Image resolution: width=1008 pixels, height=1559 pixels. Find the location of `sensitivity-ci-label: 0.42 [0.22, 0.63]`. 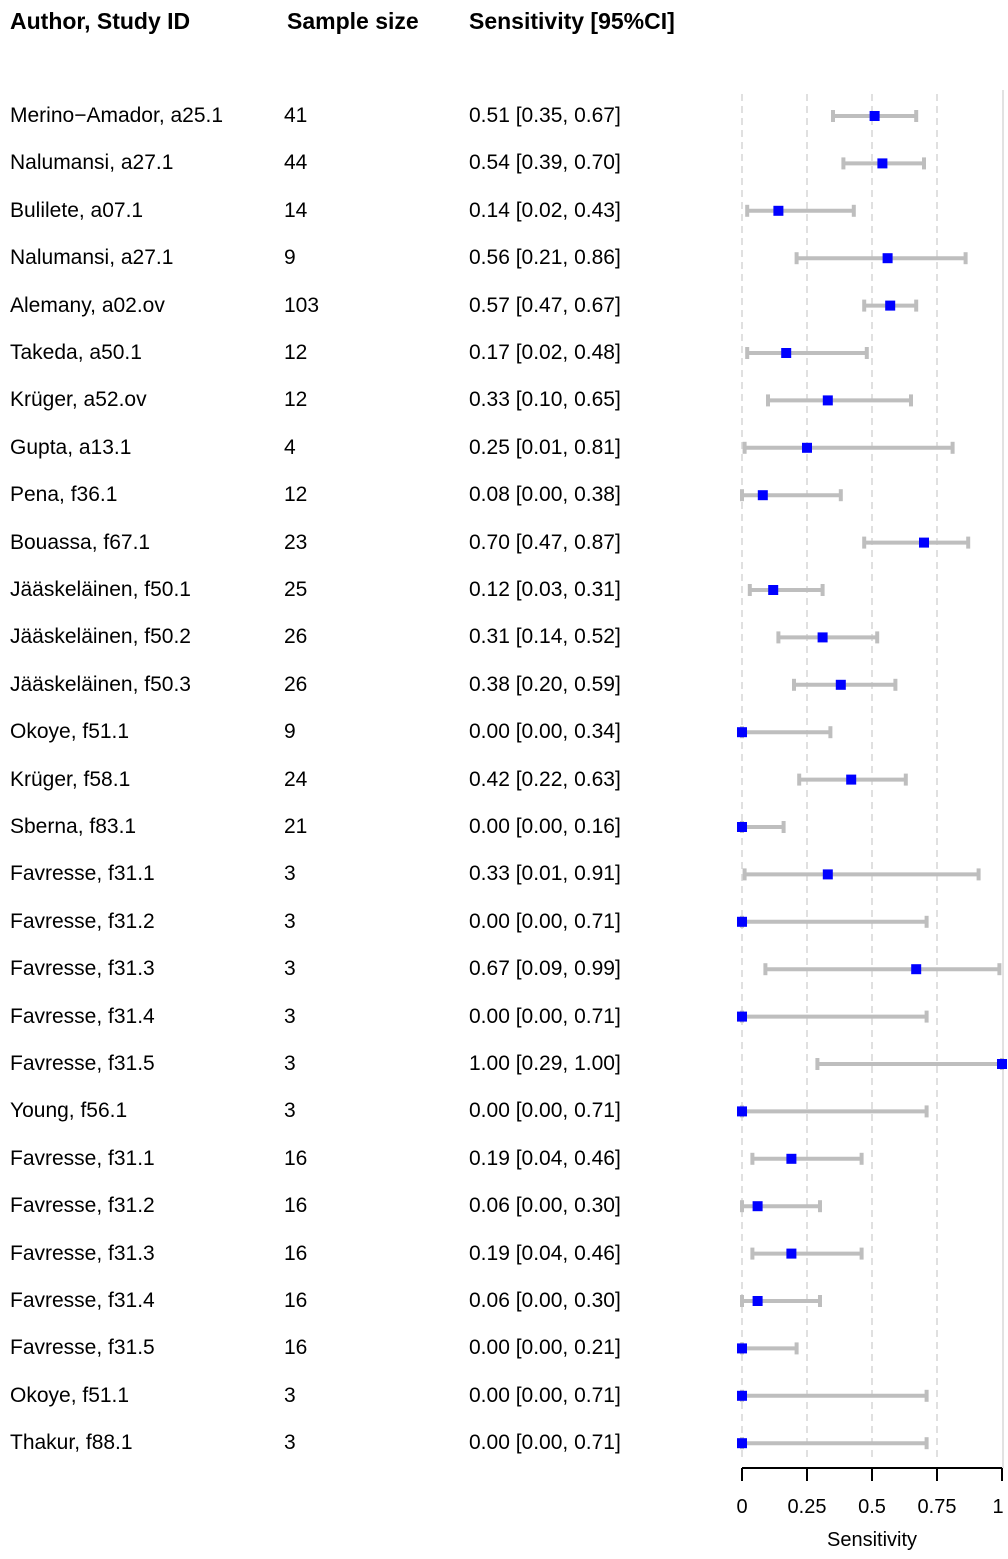

sensitivity-ci-label: 0.42 [0.22, 0.63] is located at coordinates (545, 779).